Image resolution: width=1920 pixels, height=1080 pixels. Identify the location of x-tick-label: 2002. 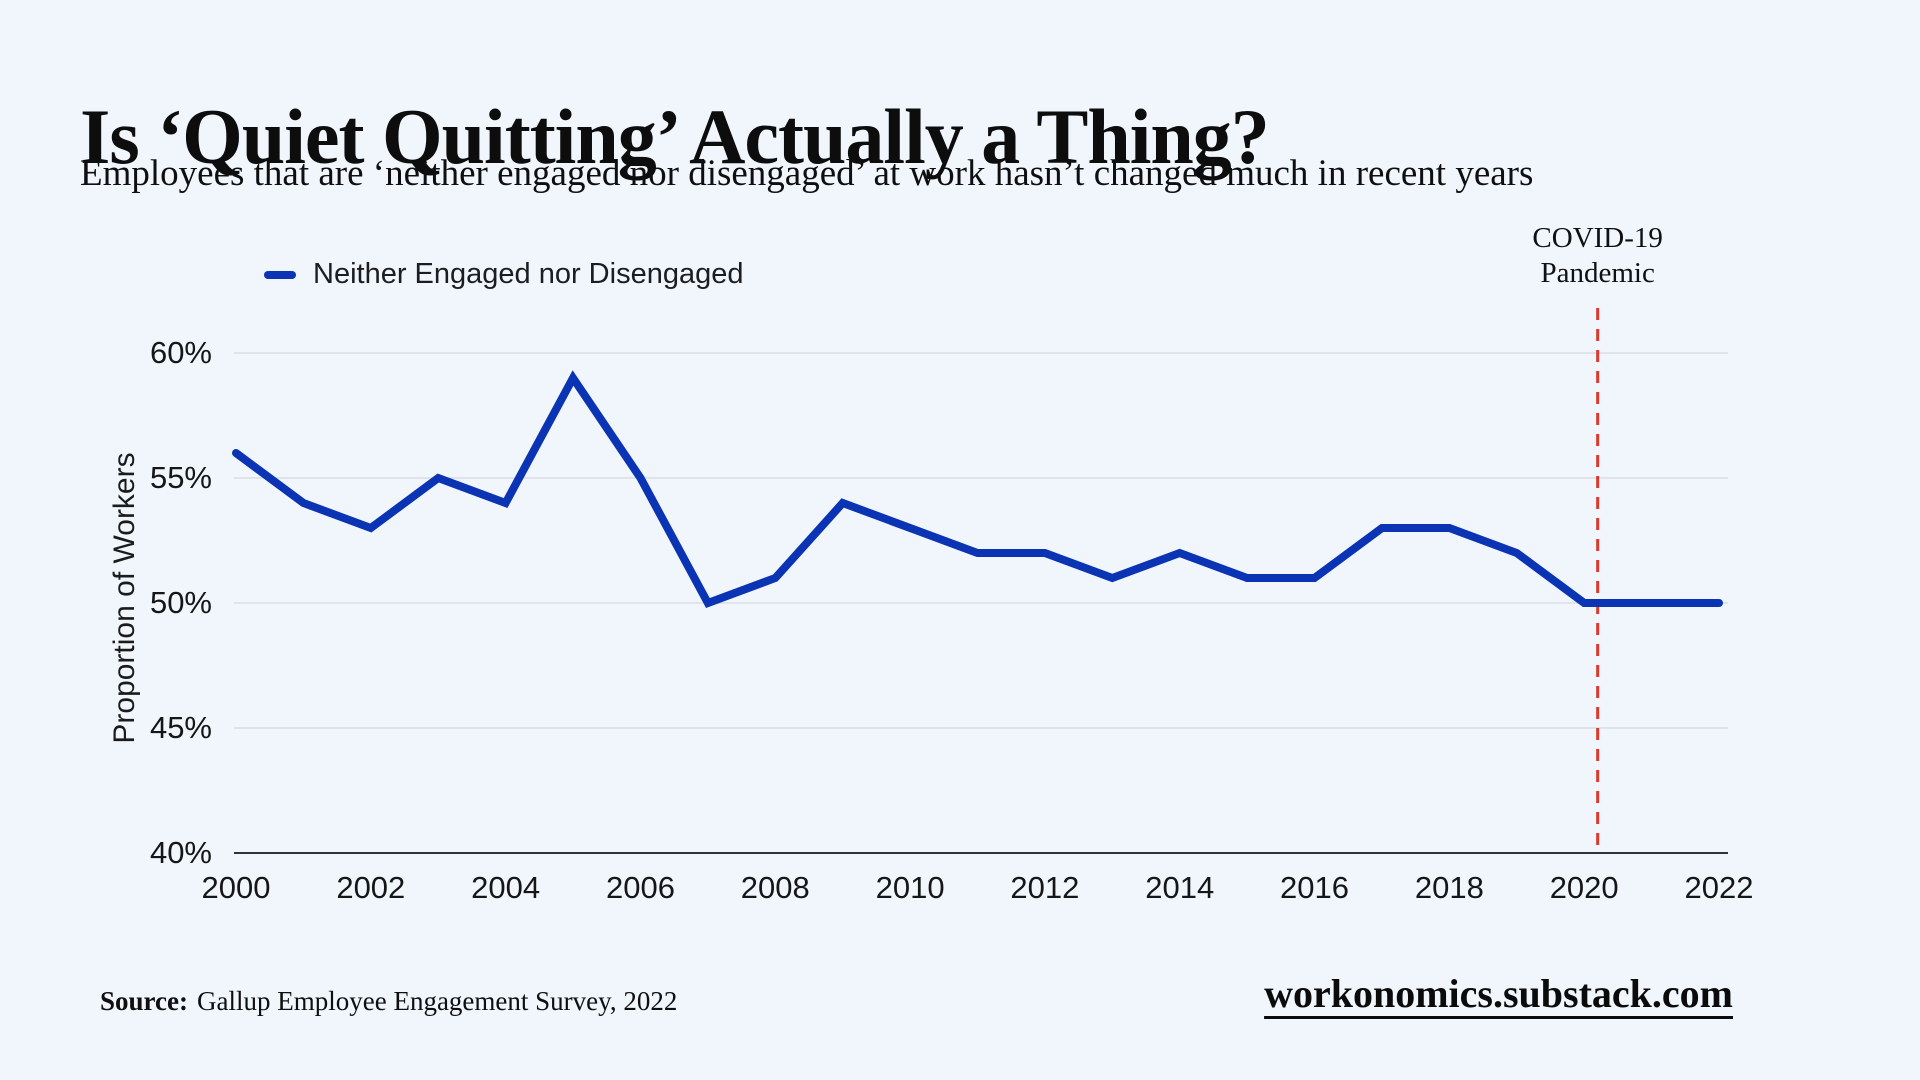
(371, 887).